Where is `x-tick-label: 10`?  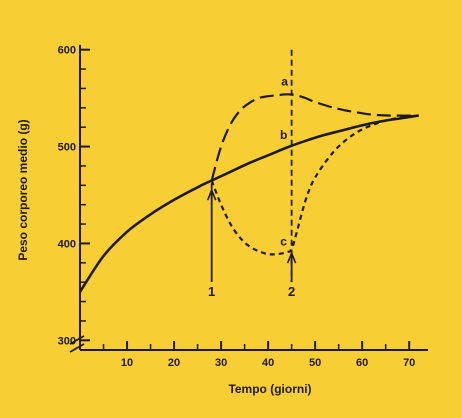
x-tick-label: 10 is located at coordinates (127, 363).